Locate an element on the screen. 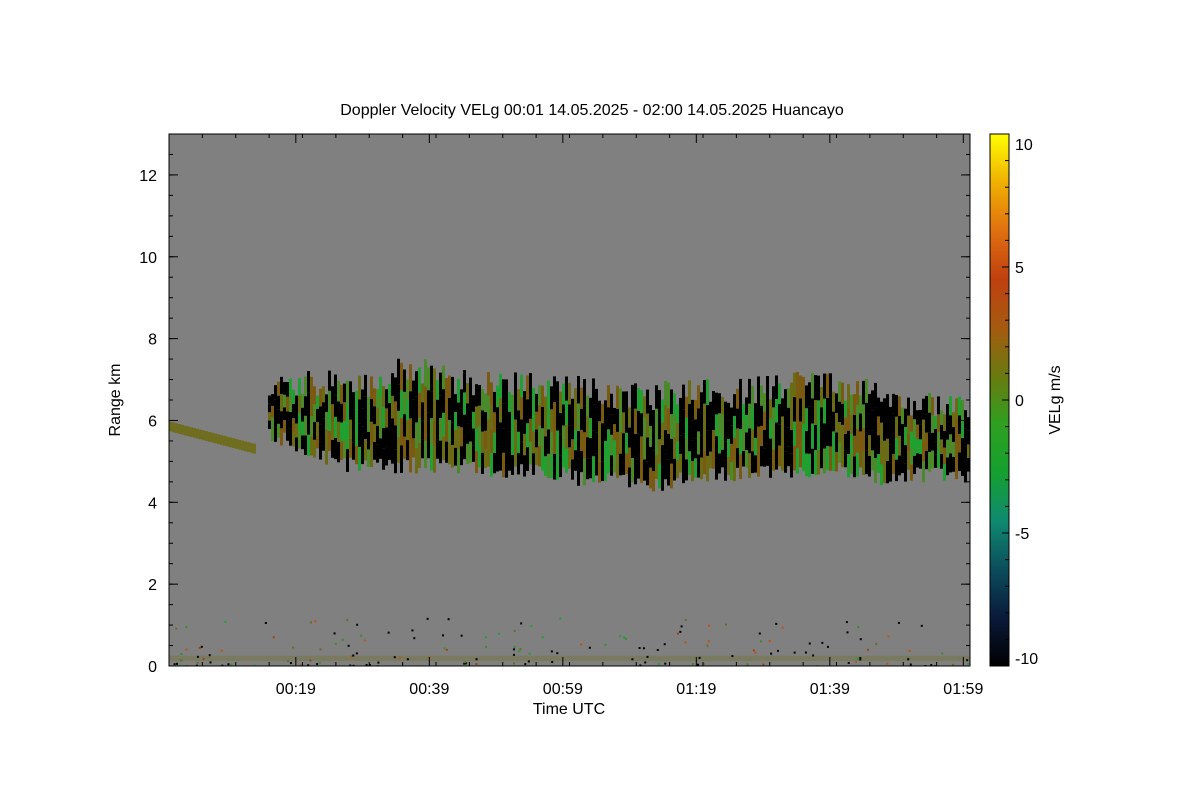 The image size is (1200, 800). y-tick-label: 6 is located at coordinates (152, 421).